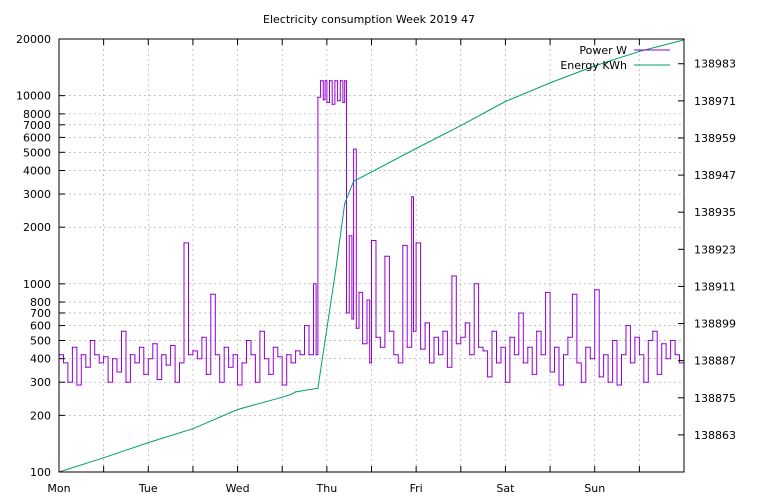 This screenshot has height=500, width=768. Describe the element at coordinates (715, 435) in the screenshot. I see `y-right-tick-label: 138863` at that location.